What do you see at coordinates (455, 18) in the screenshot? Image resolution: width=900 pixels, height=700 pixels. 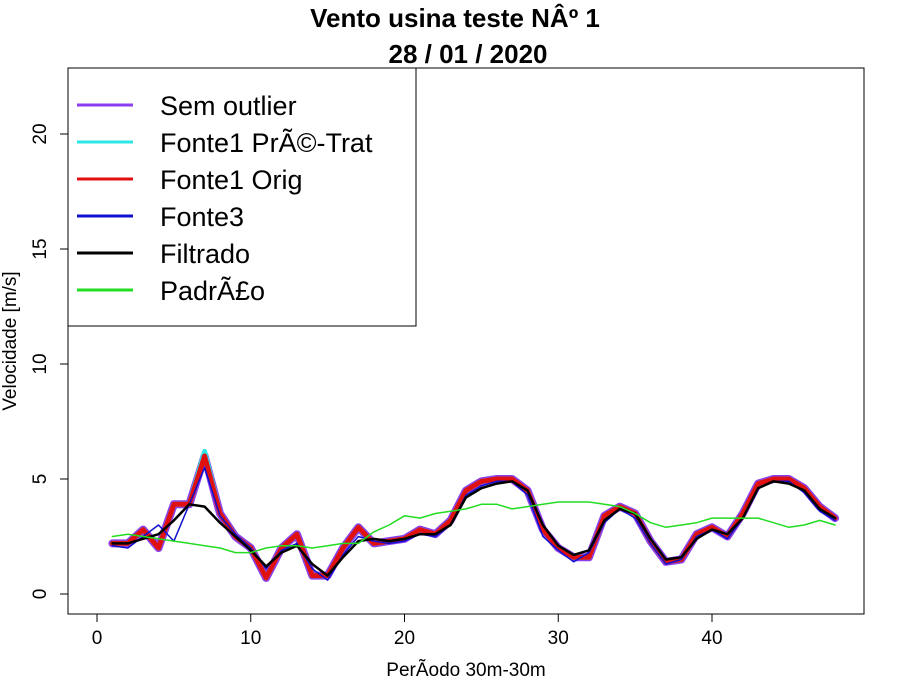 I see `chart-title: Vento usina teste NÂº 1` at bounding box center [455, 18].